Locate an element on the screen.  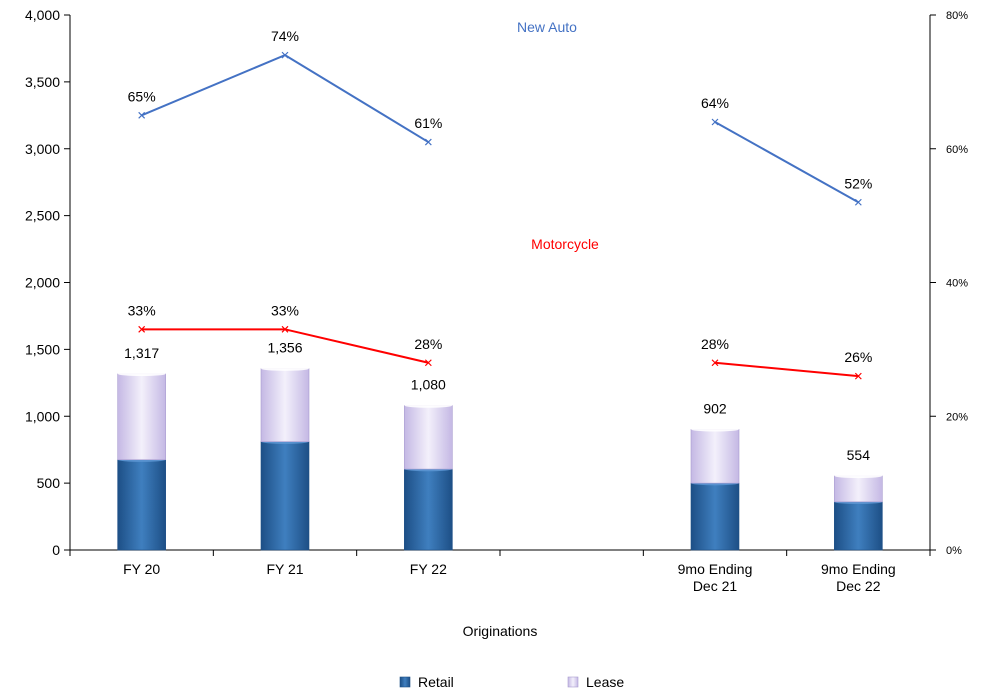
y-tick-label-right: 80% is located at coordinates (957, 16).